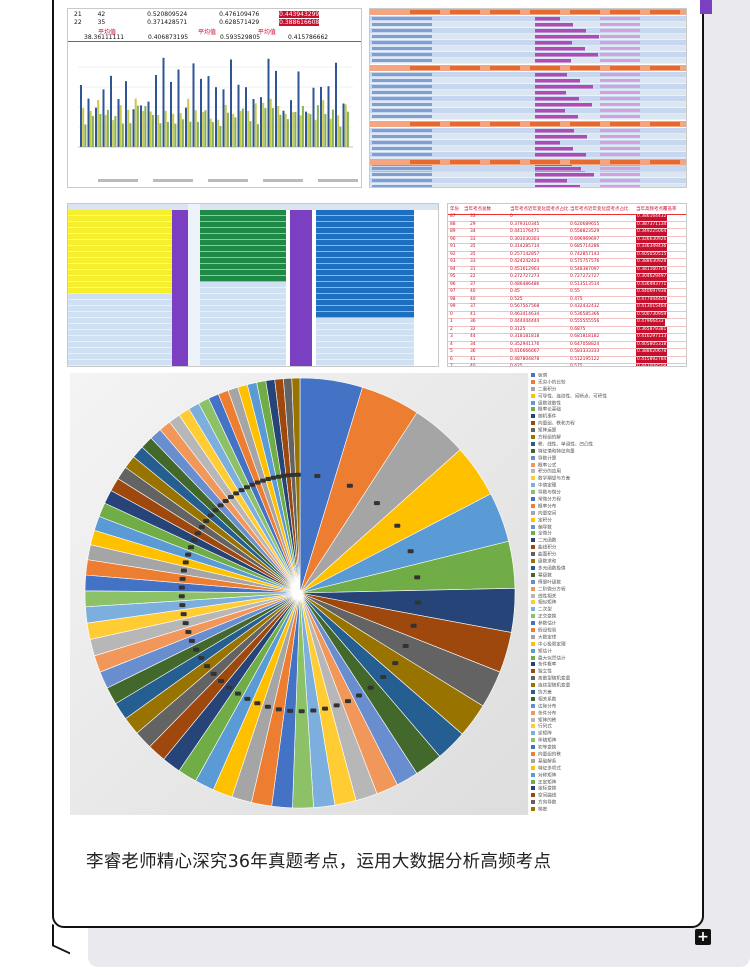  What do you see at coordinates (549, 755) in the screenshot?
I see `legend-label: 向量组的秩` at bounding box center [549, 755].